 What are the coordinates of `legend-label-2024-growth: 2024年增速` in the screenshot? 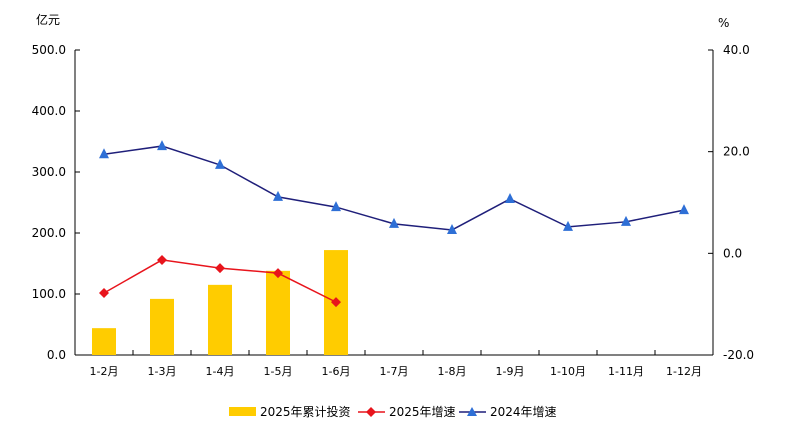 It's located at (523, 412).